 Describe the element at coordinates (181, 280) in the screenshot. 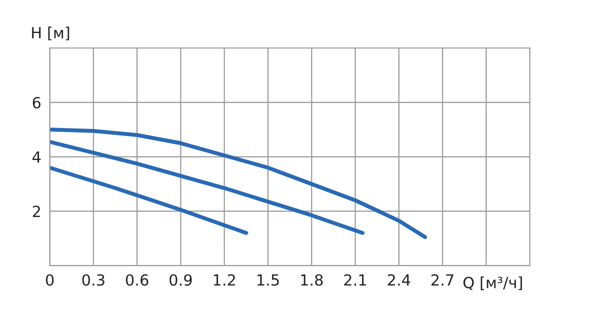

I see `x-tick-label: 0.9` at that location.